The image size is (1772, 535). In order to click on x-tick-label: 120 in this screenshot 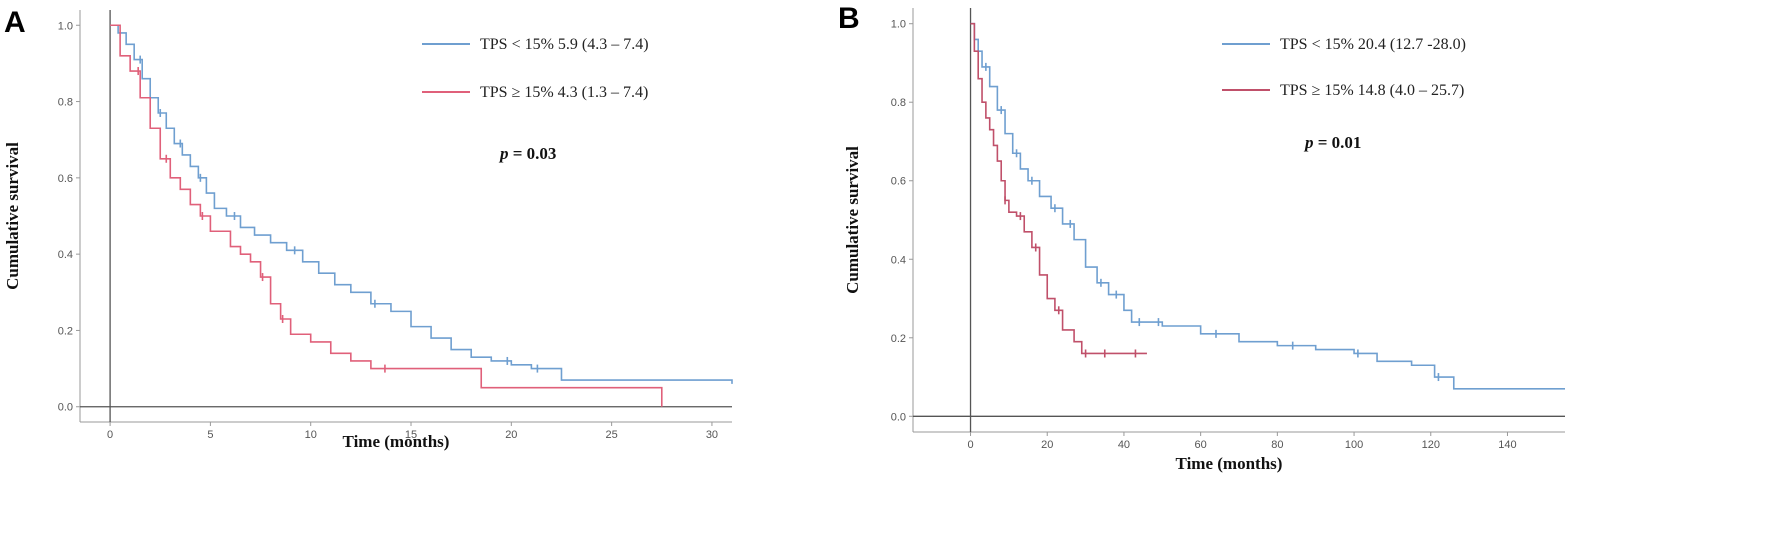, I will do `click(1431, 445)`.